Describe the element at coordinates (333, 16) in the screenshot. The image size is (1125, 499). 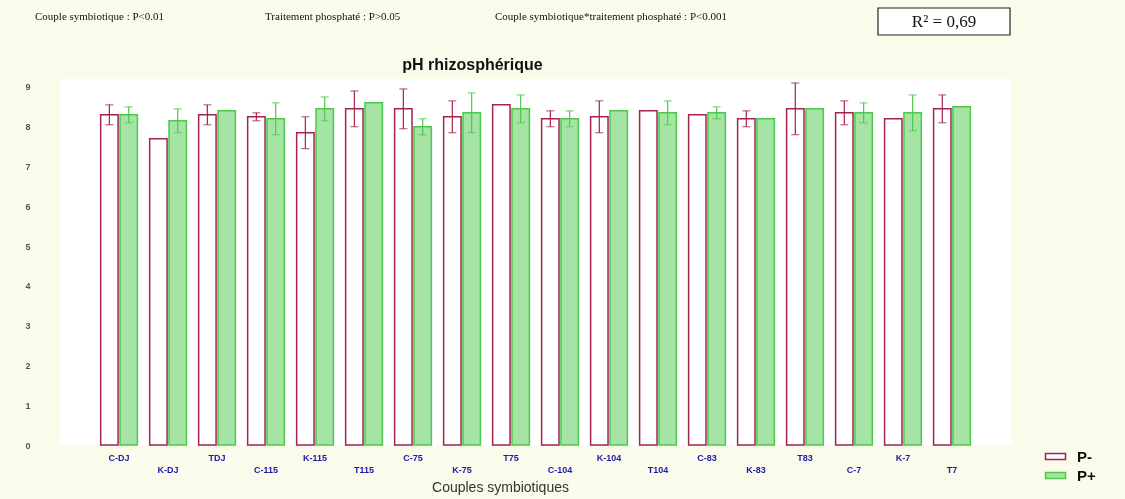
I see `text: Traitement phosphaté : P>0.05` at that location.